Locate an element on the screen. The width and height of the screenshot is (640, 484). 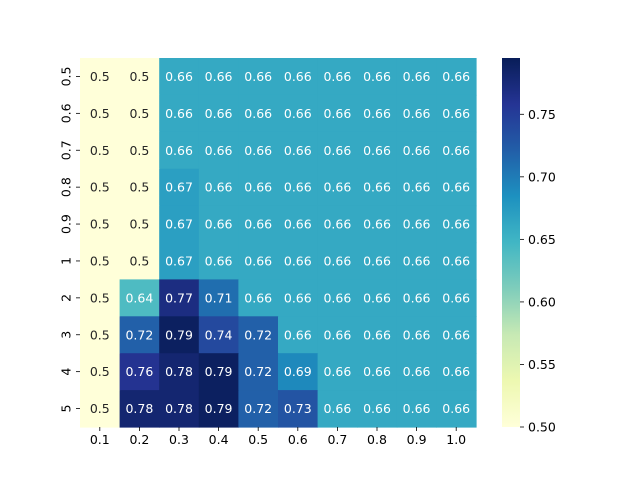
y-tick-label: 0.9 is located at coordinates (66, 224).